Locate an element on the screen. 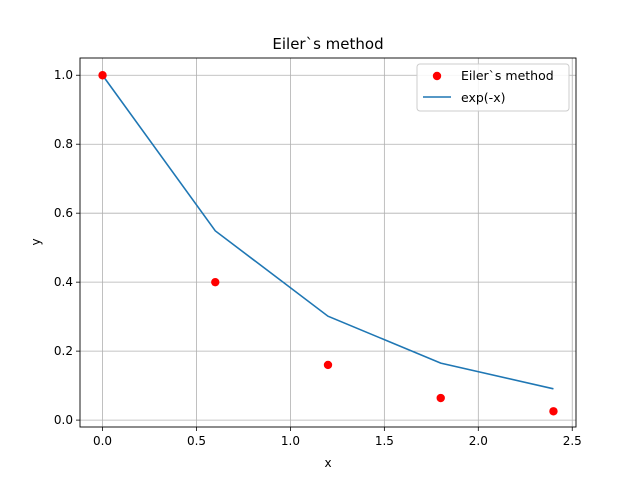 This screenshot has height=480, width=640. y-axis-label: y is located at coordinates (36, 241).